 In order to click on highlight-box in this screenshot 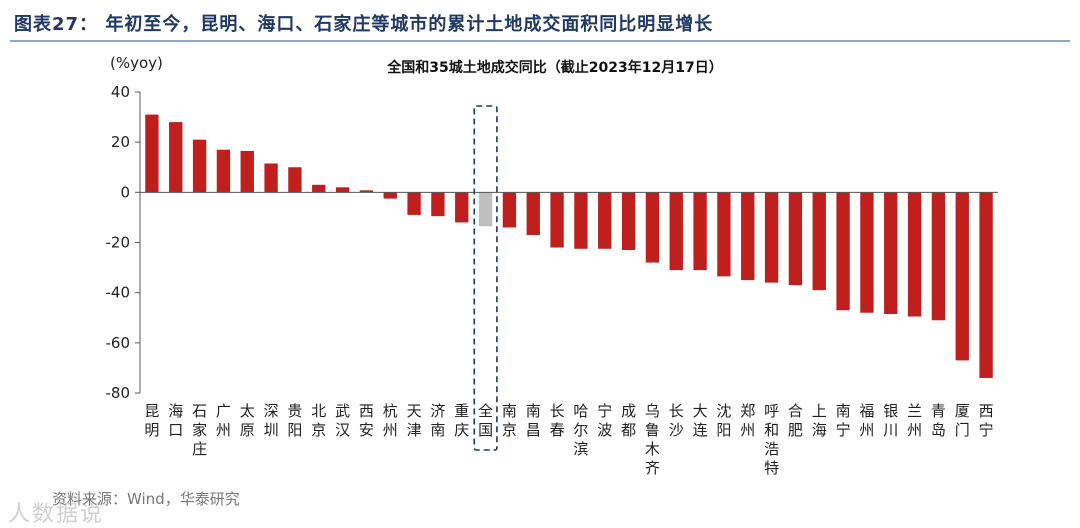, I will do `click(485, 278)`.